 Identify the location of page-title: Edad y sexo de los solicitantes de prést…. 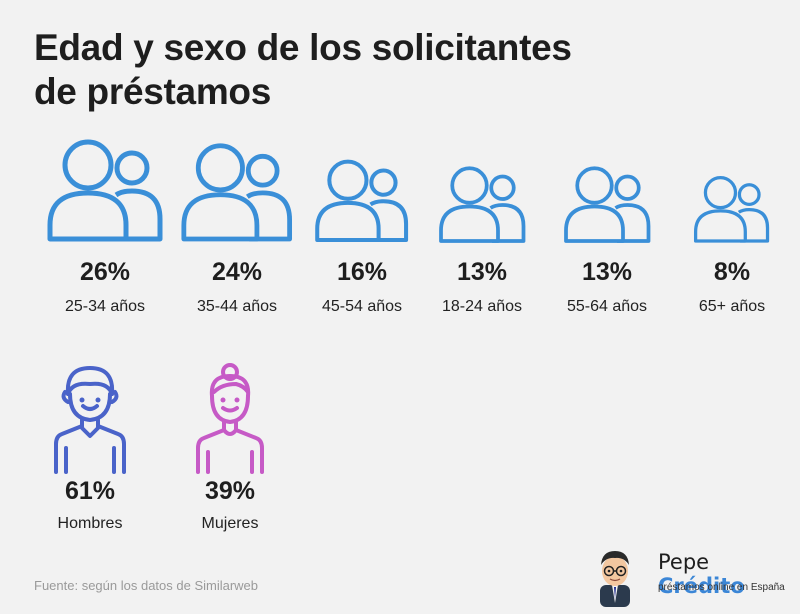
(394, 70).